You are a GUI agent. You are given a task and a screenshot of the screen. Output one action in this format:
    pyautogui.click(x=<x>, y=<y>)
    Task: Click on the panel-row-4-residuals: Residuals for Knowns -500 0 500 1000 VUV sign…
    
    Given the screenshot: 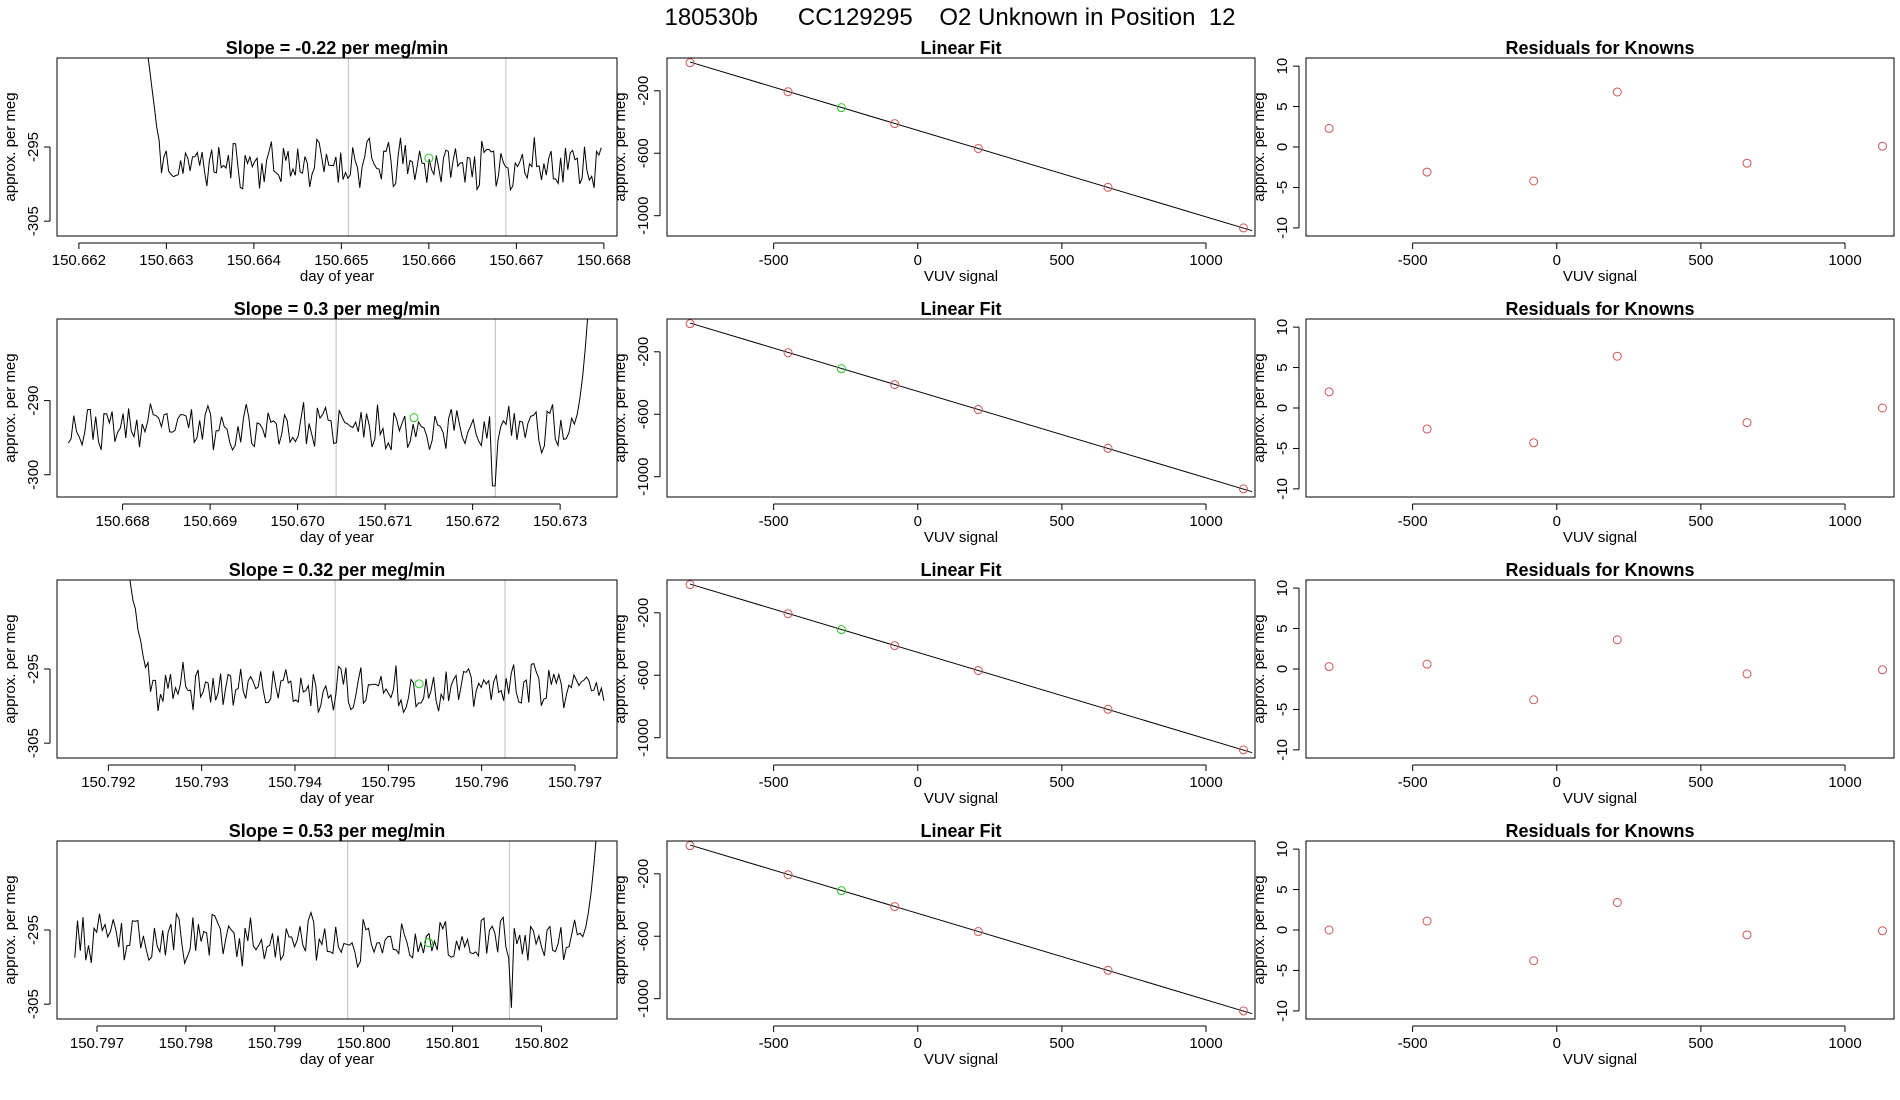 What is the action you would take?
    pyautogui.click(x=1573, y=944)
    